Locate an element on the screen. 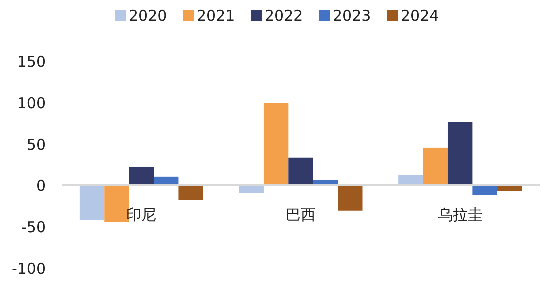  y-tick-label: 0 is located at coordinates (41, 186).